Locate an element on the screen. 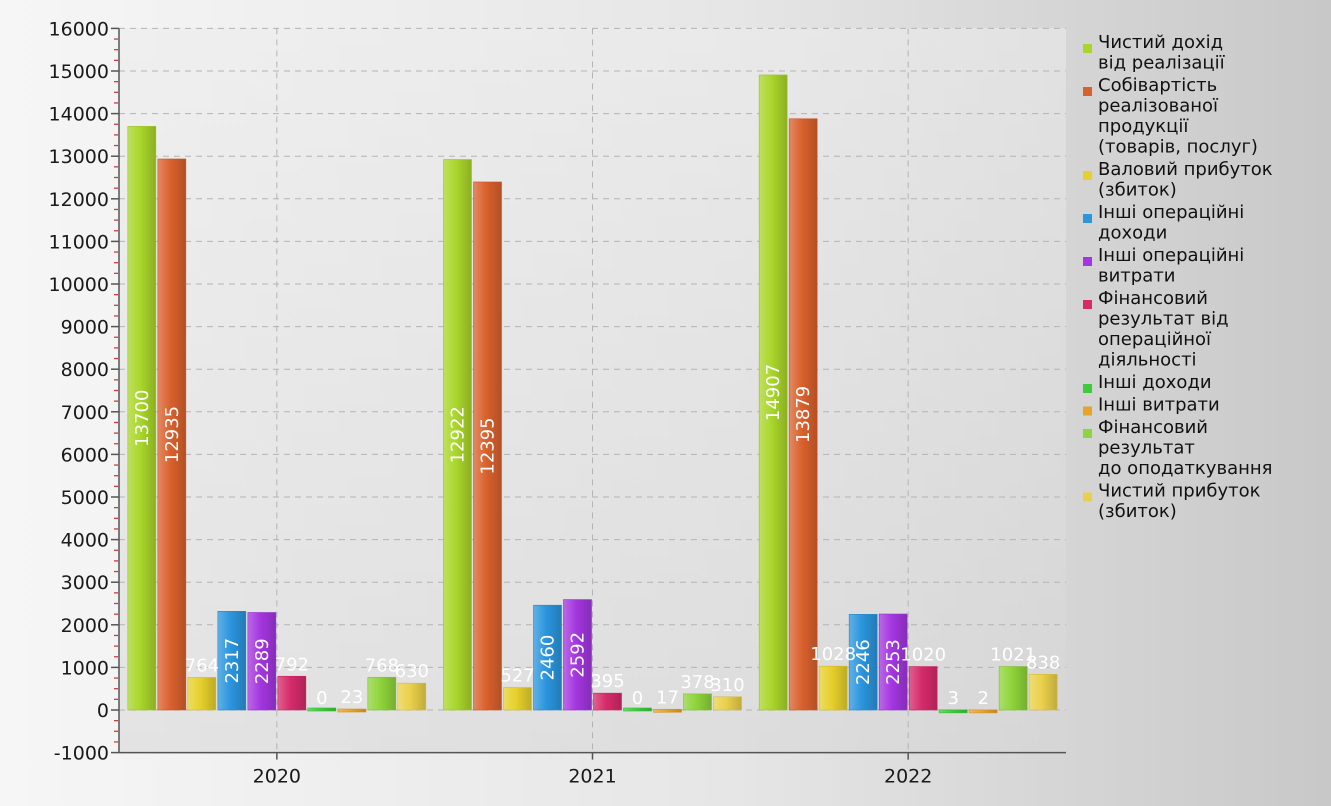 Image resolution: width=1331 pixels, height=806 pixels. bar-value-label: 17 is located at coordinates (667, 697).